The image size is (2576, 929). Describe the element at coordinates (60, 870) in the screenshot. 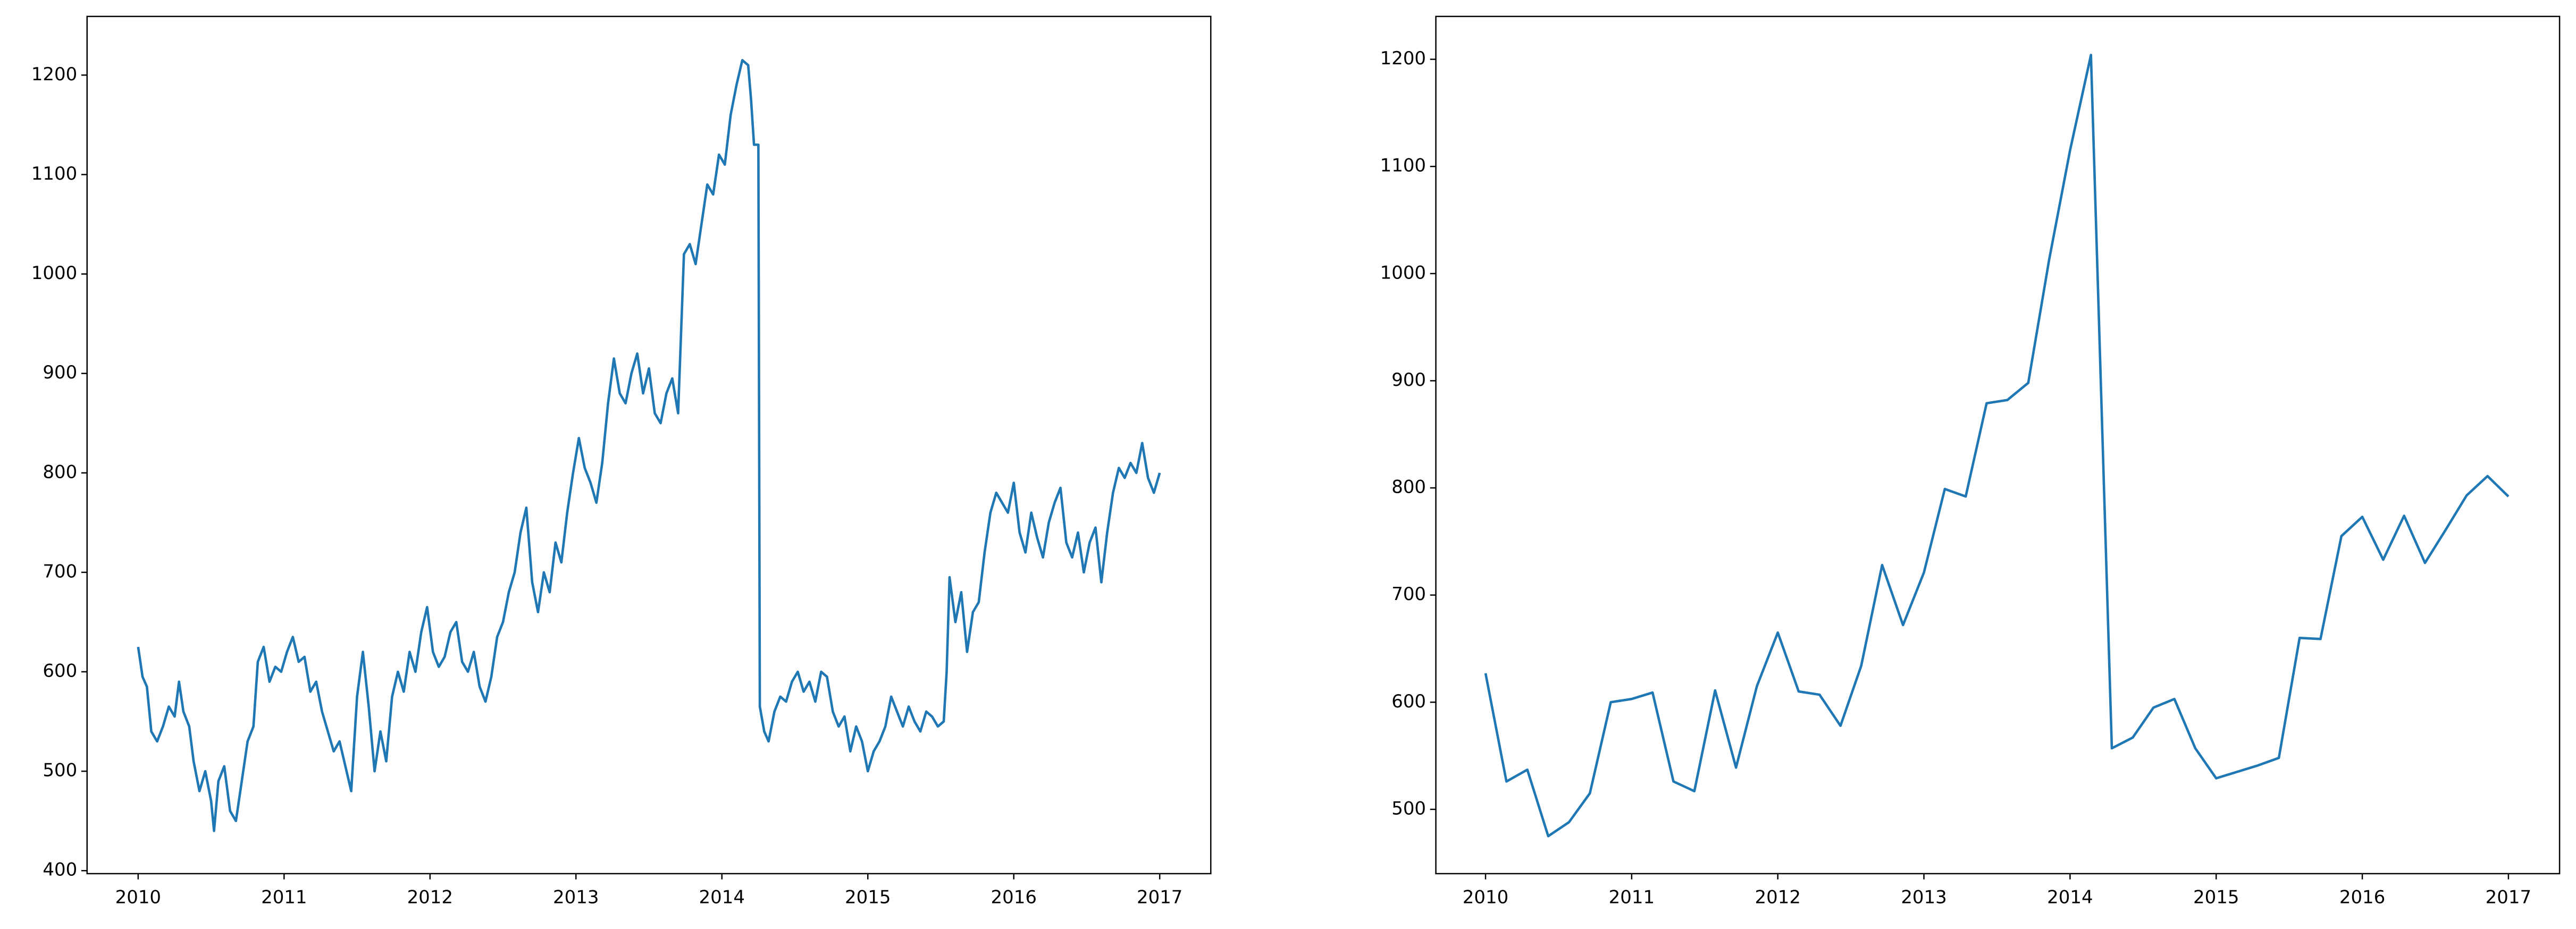

I see `y-tick-label: 400` at that location.